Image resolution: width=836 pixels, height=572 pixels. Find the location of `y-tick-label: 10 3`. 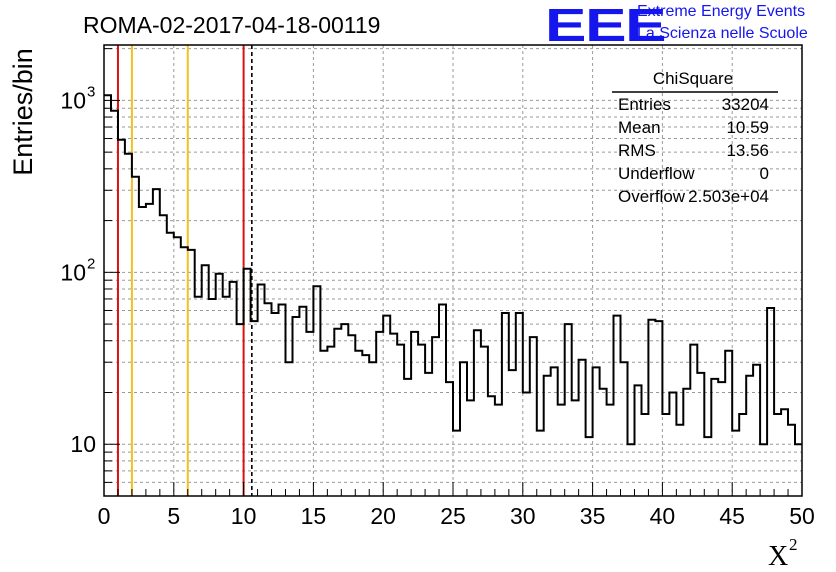

y-tick-label: 10 3 is located at coordinates (77, 98).